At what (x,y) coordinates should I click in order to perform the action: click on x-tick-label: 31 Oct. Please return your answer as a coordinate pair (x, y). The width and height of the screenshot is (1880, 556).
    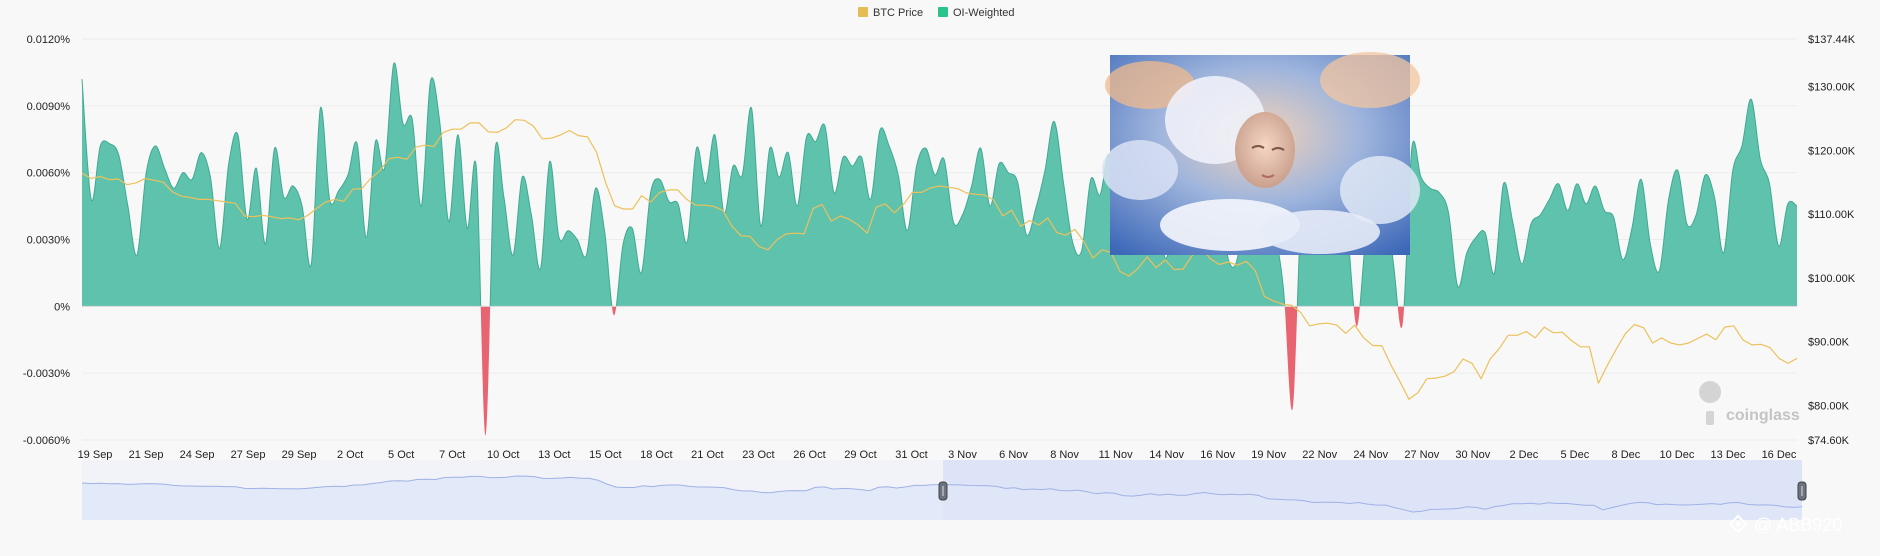
    Looking at the image, I should click on (911, 455).